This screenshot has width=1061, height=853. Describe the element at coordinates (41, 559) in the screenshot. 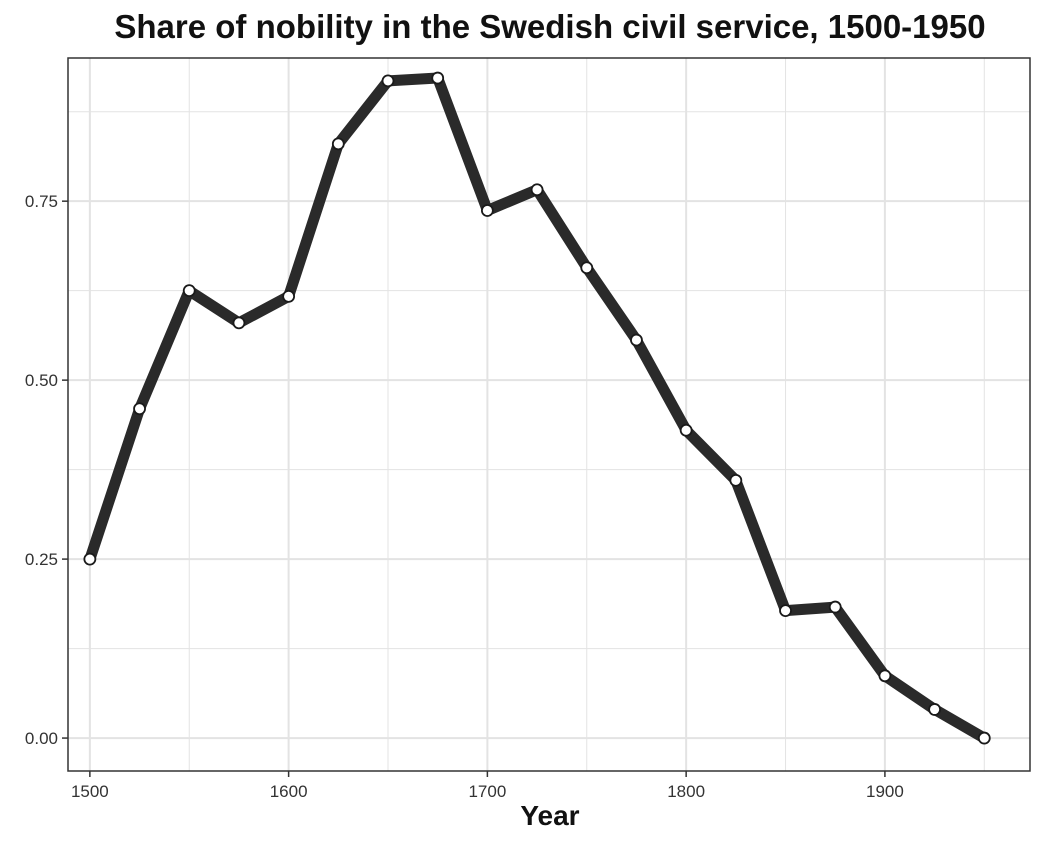

I see `y-tick-label: 0.25` at that location.